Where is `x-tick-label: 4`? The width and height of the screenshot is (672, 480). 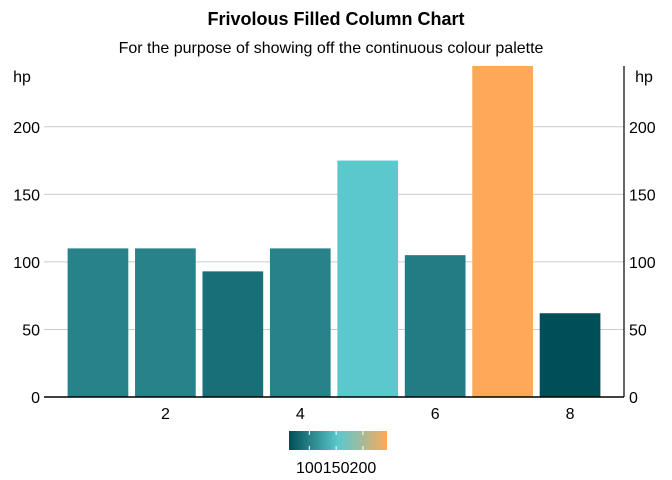
x-tick-label: 4 is located at coordinates (300, 414).